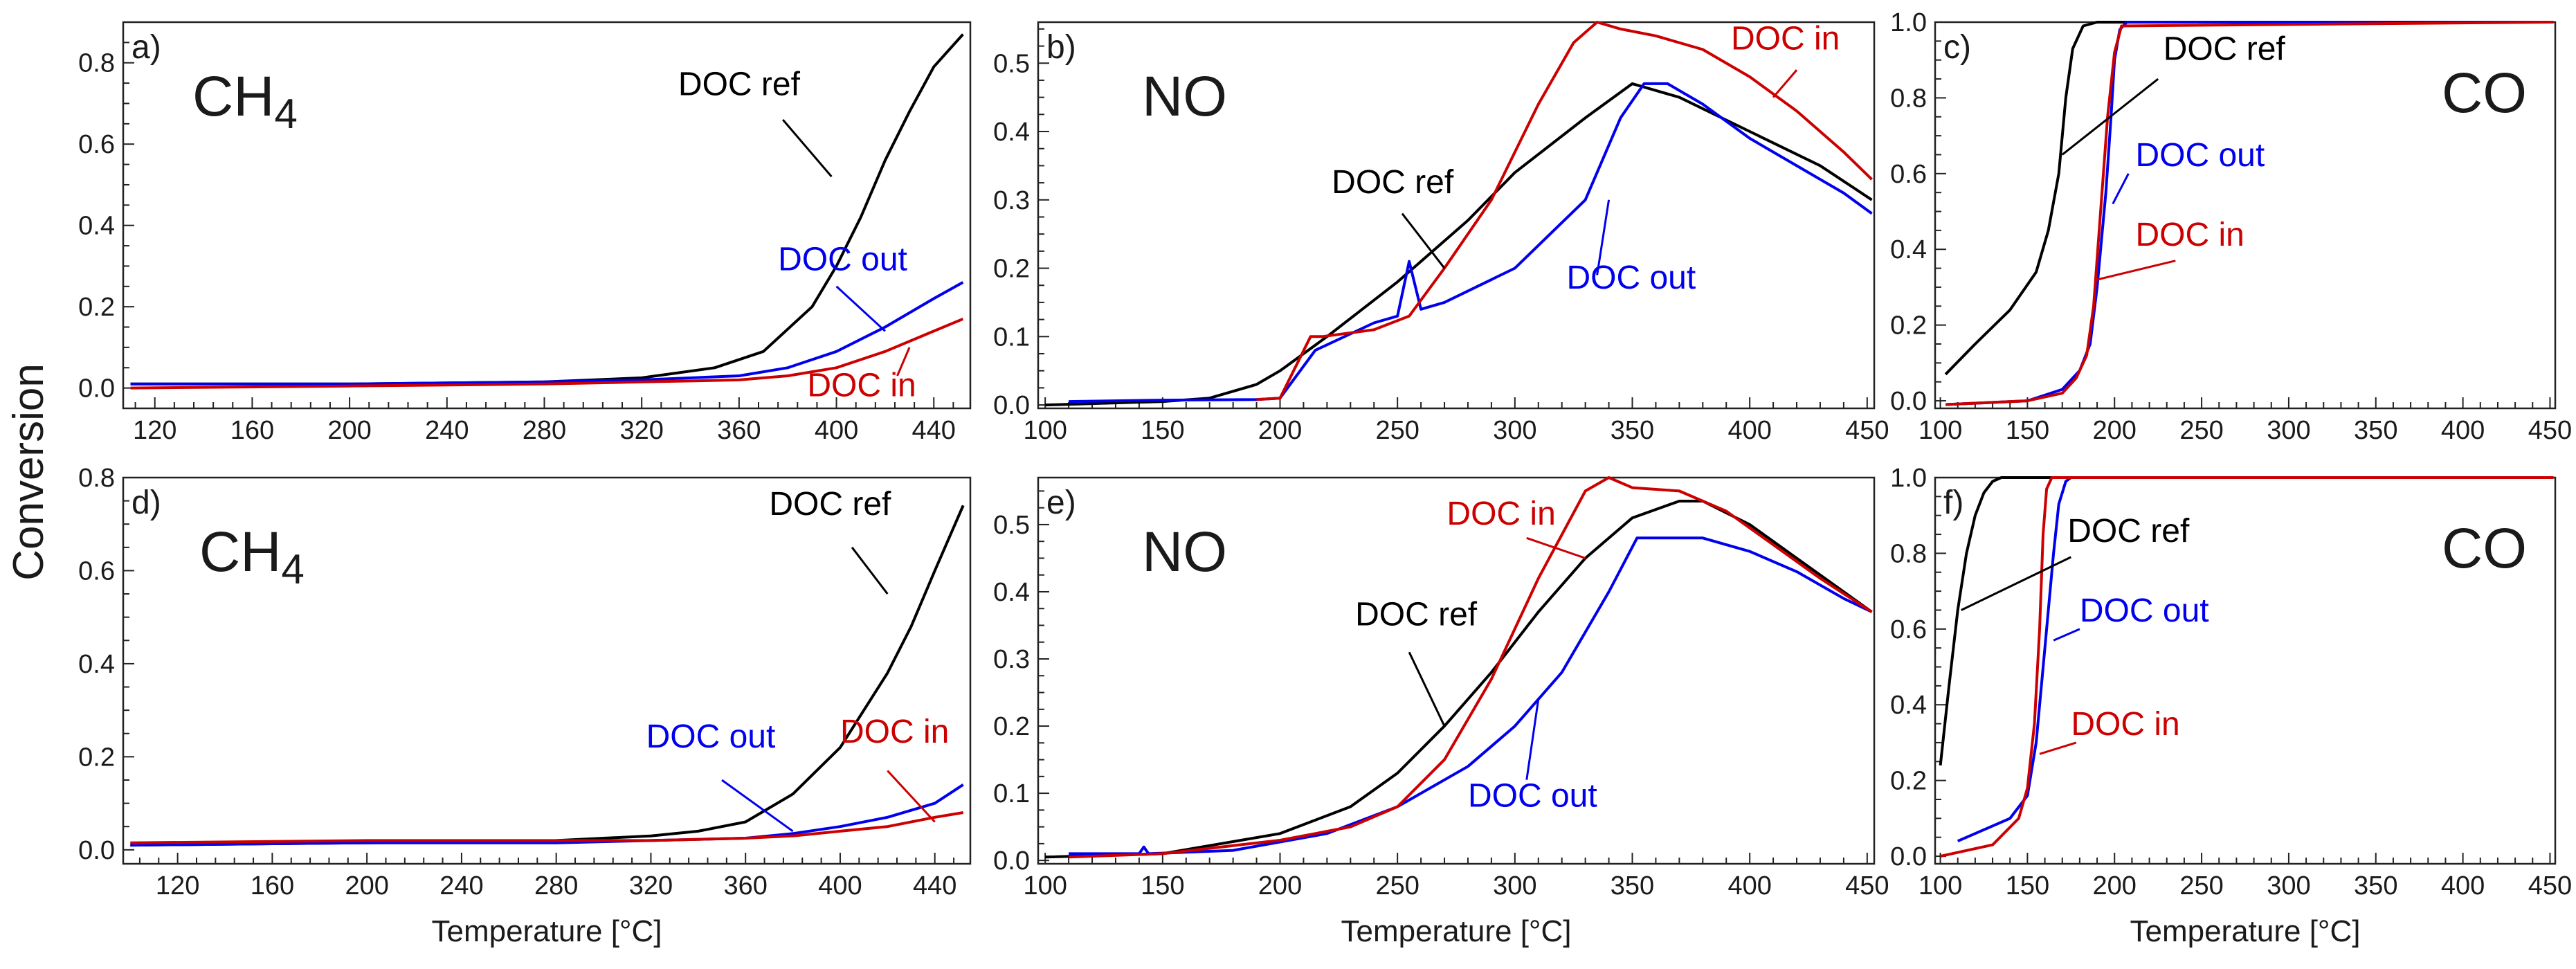 The width and height of the screenshot is (2576, 969). I want to click on panel-label: f), so click(1953, 503).